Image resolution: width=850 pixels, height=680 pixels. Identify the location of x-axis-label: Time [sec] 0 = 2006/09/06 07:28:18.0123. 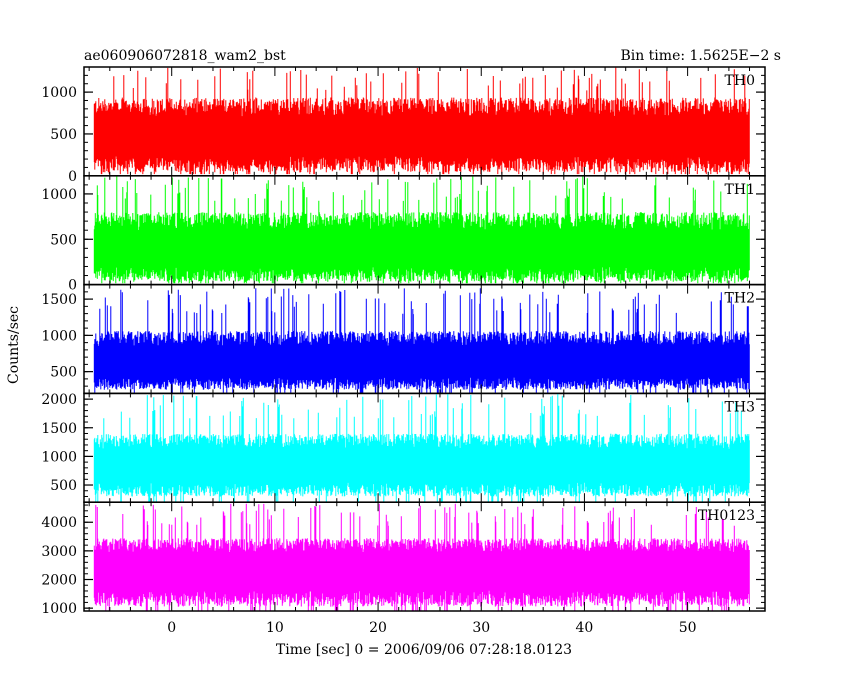
(424, 650).